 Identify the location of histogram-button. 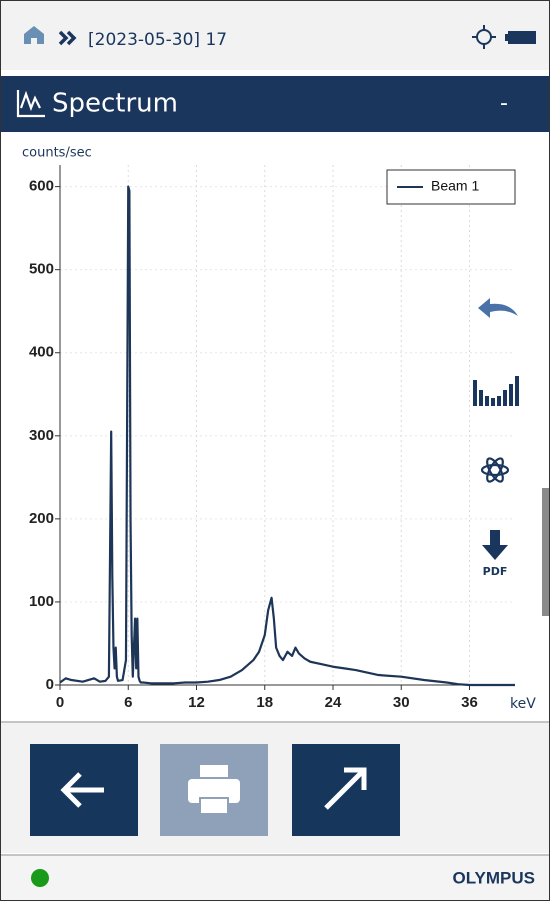
(496, 391).